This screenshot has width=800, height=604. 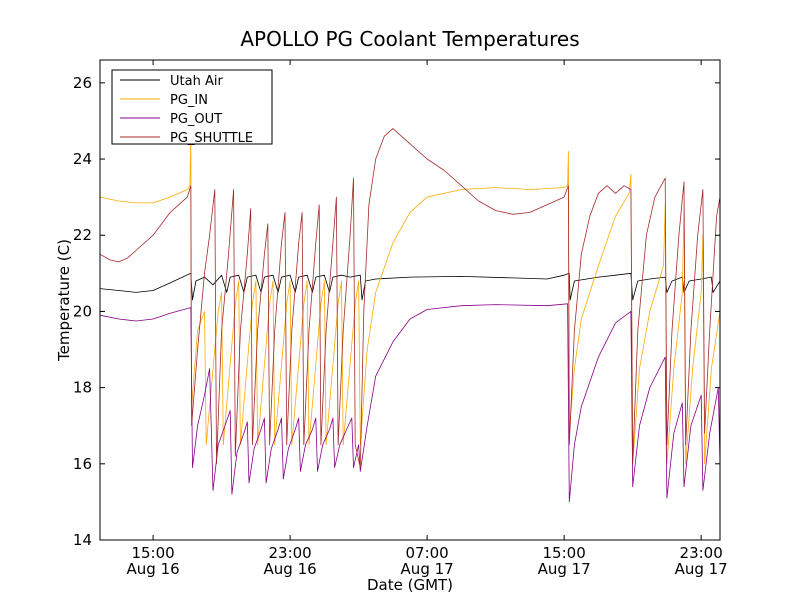 I want to click on y-tick-label: 26, so click(x=82, y=83).